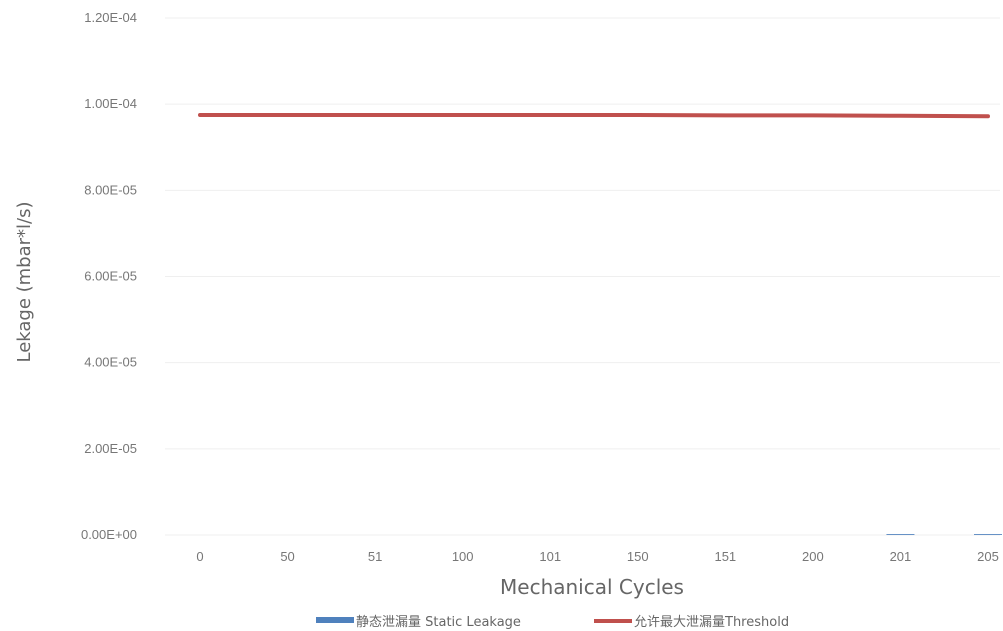 This screenshot has width=1003, height=631. I want to click on x-tick-label: 201, so click(901, 556).